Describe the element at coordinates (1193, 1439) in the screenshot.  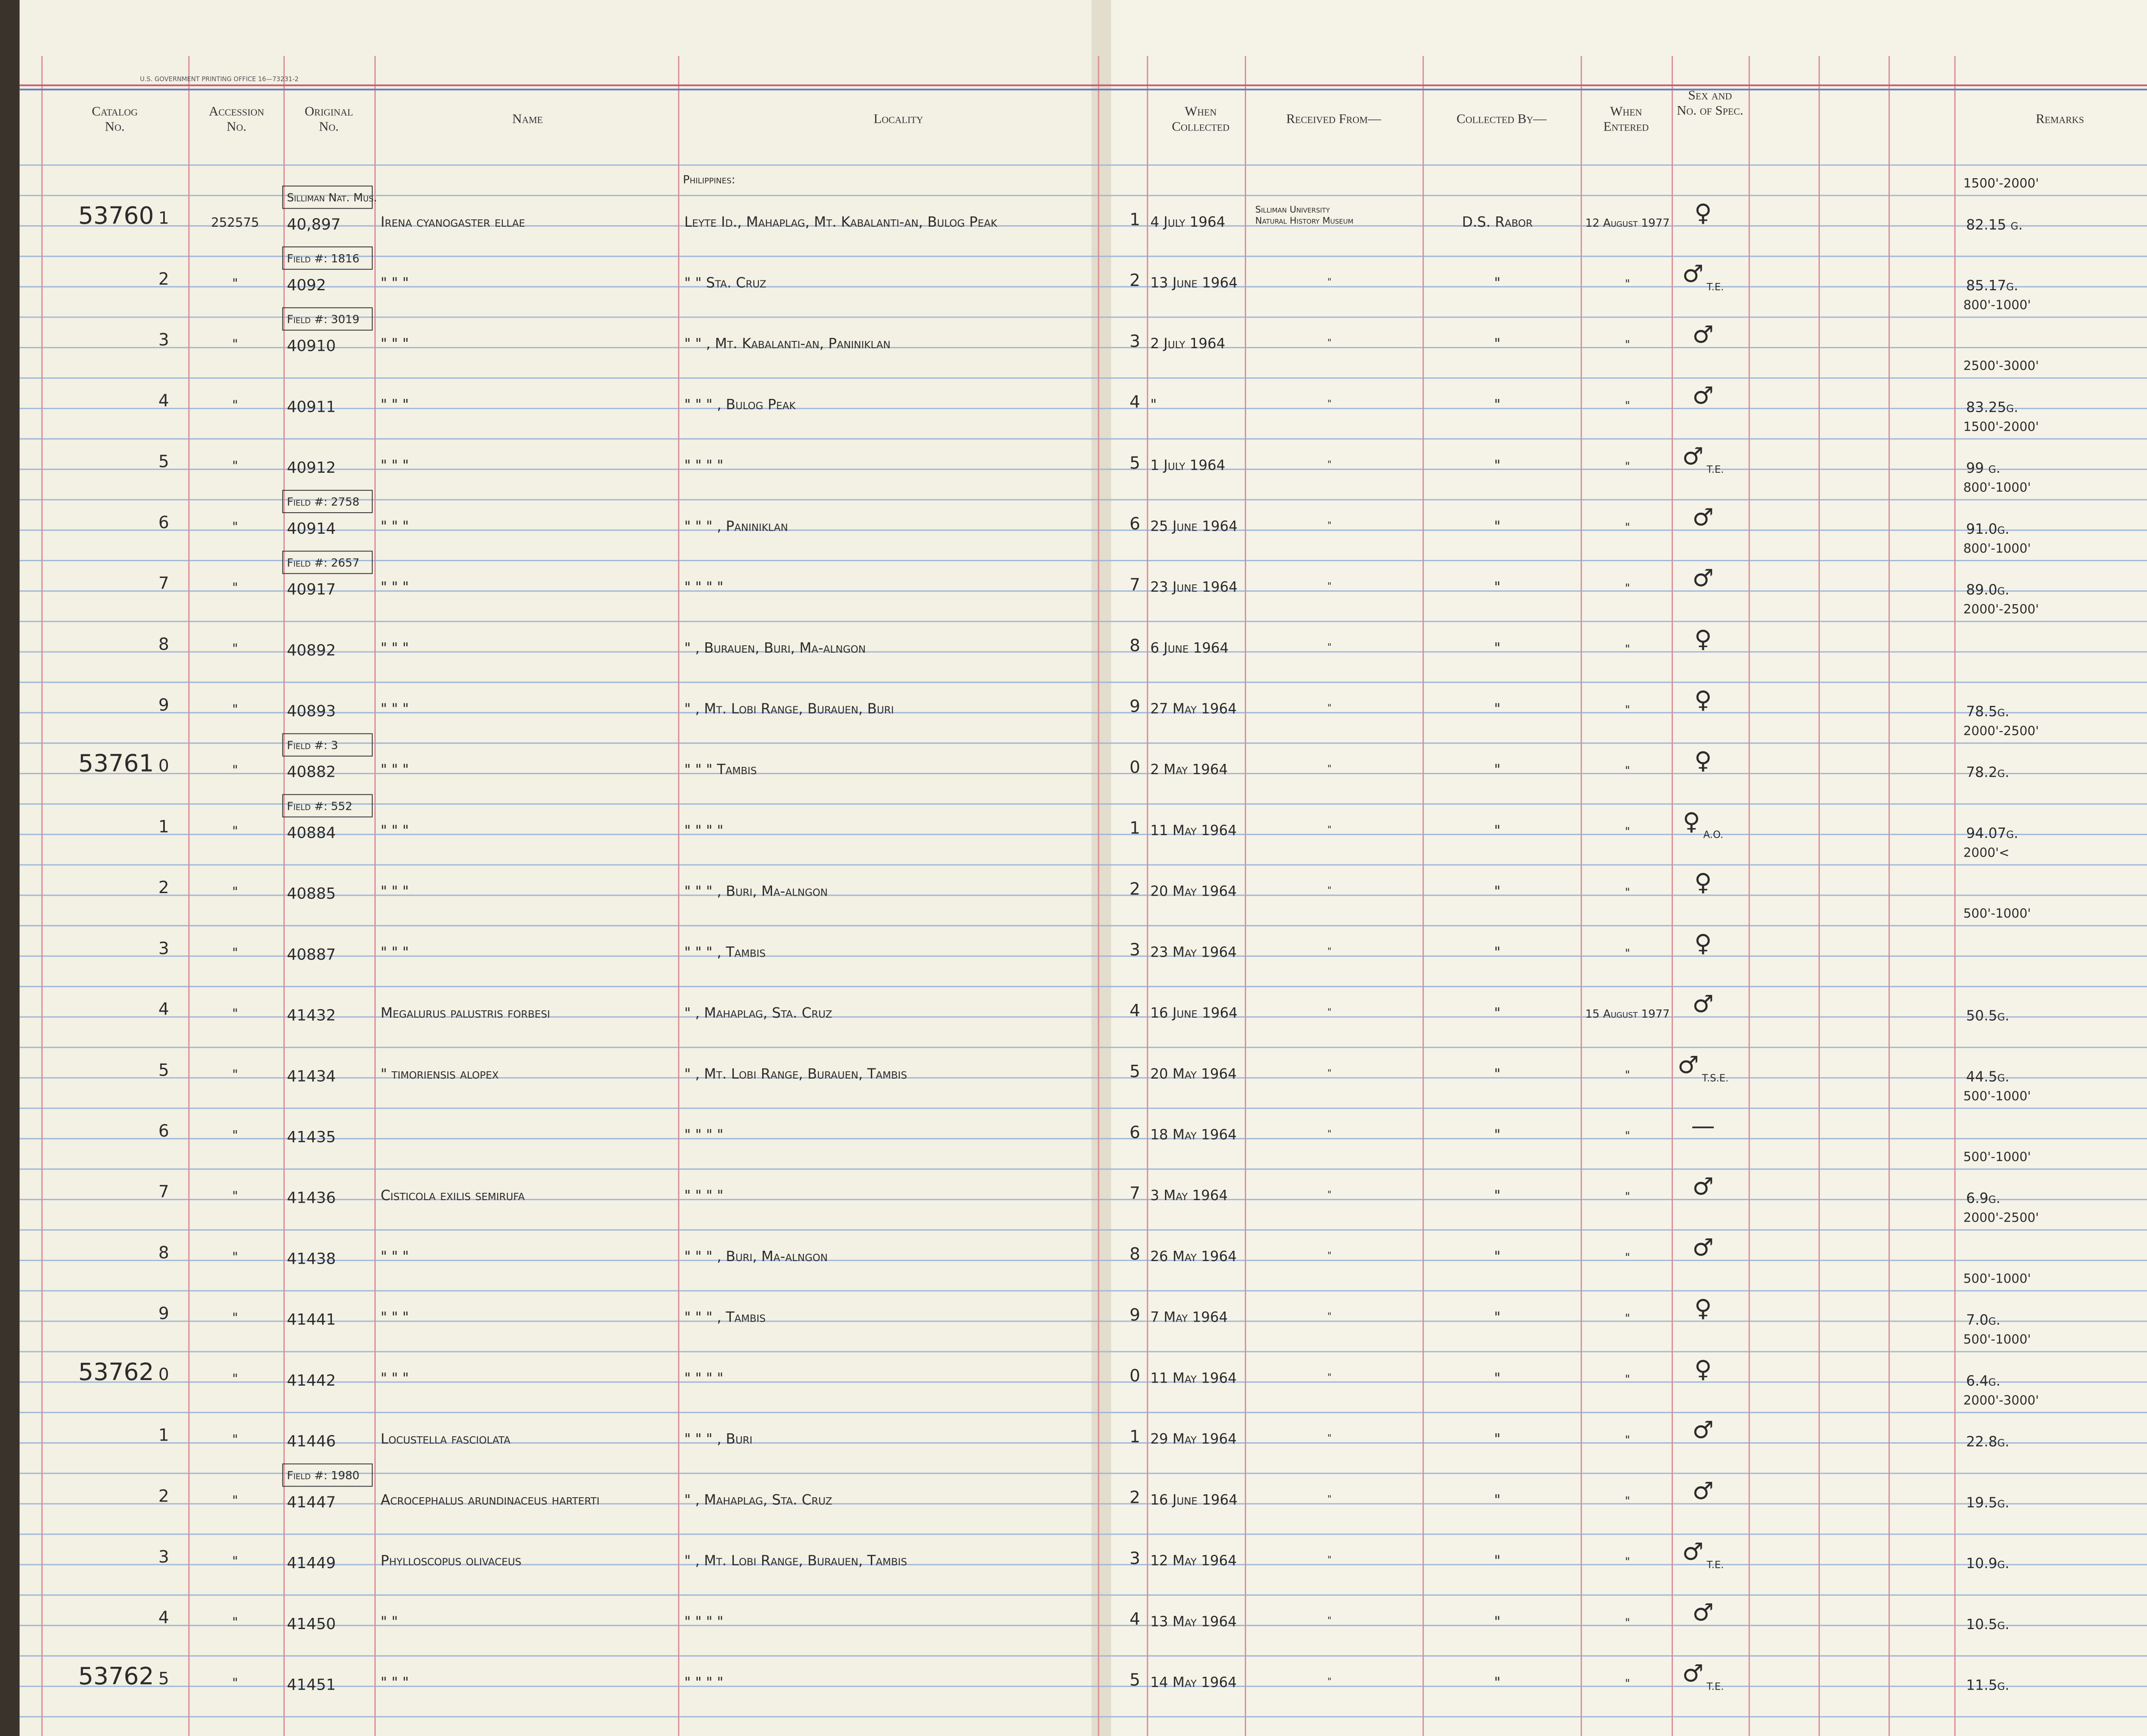
I see `date-text: 29 May 1964` at that location.